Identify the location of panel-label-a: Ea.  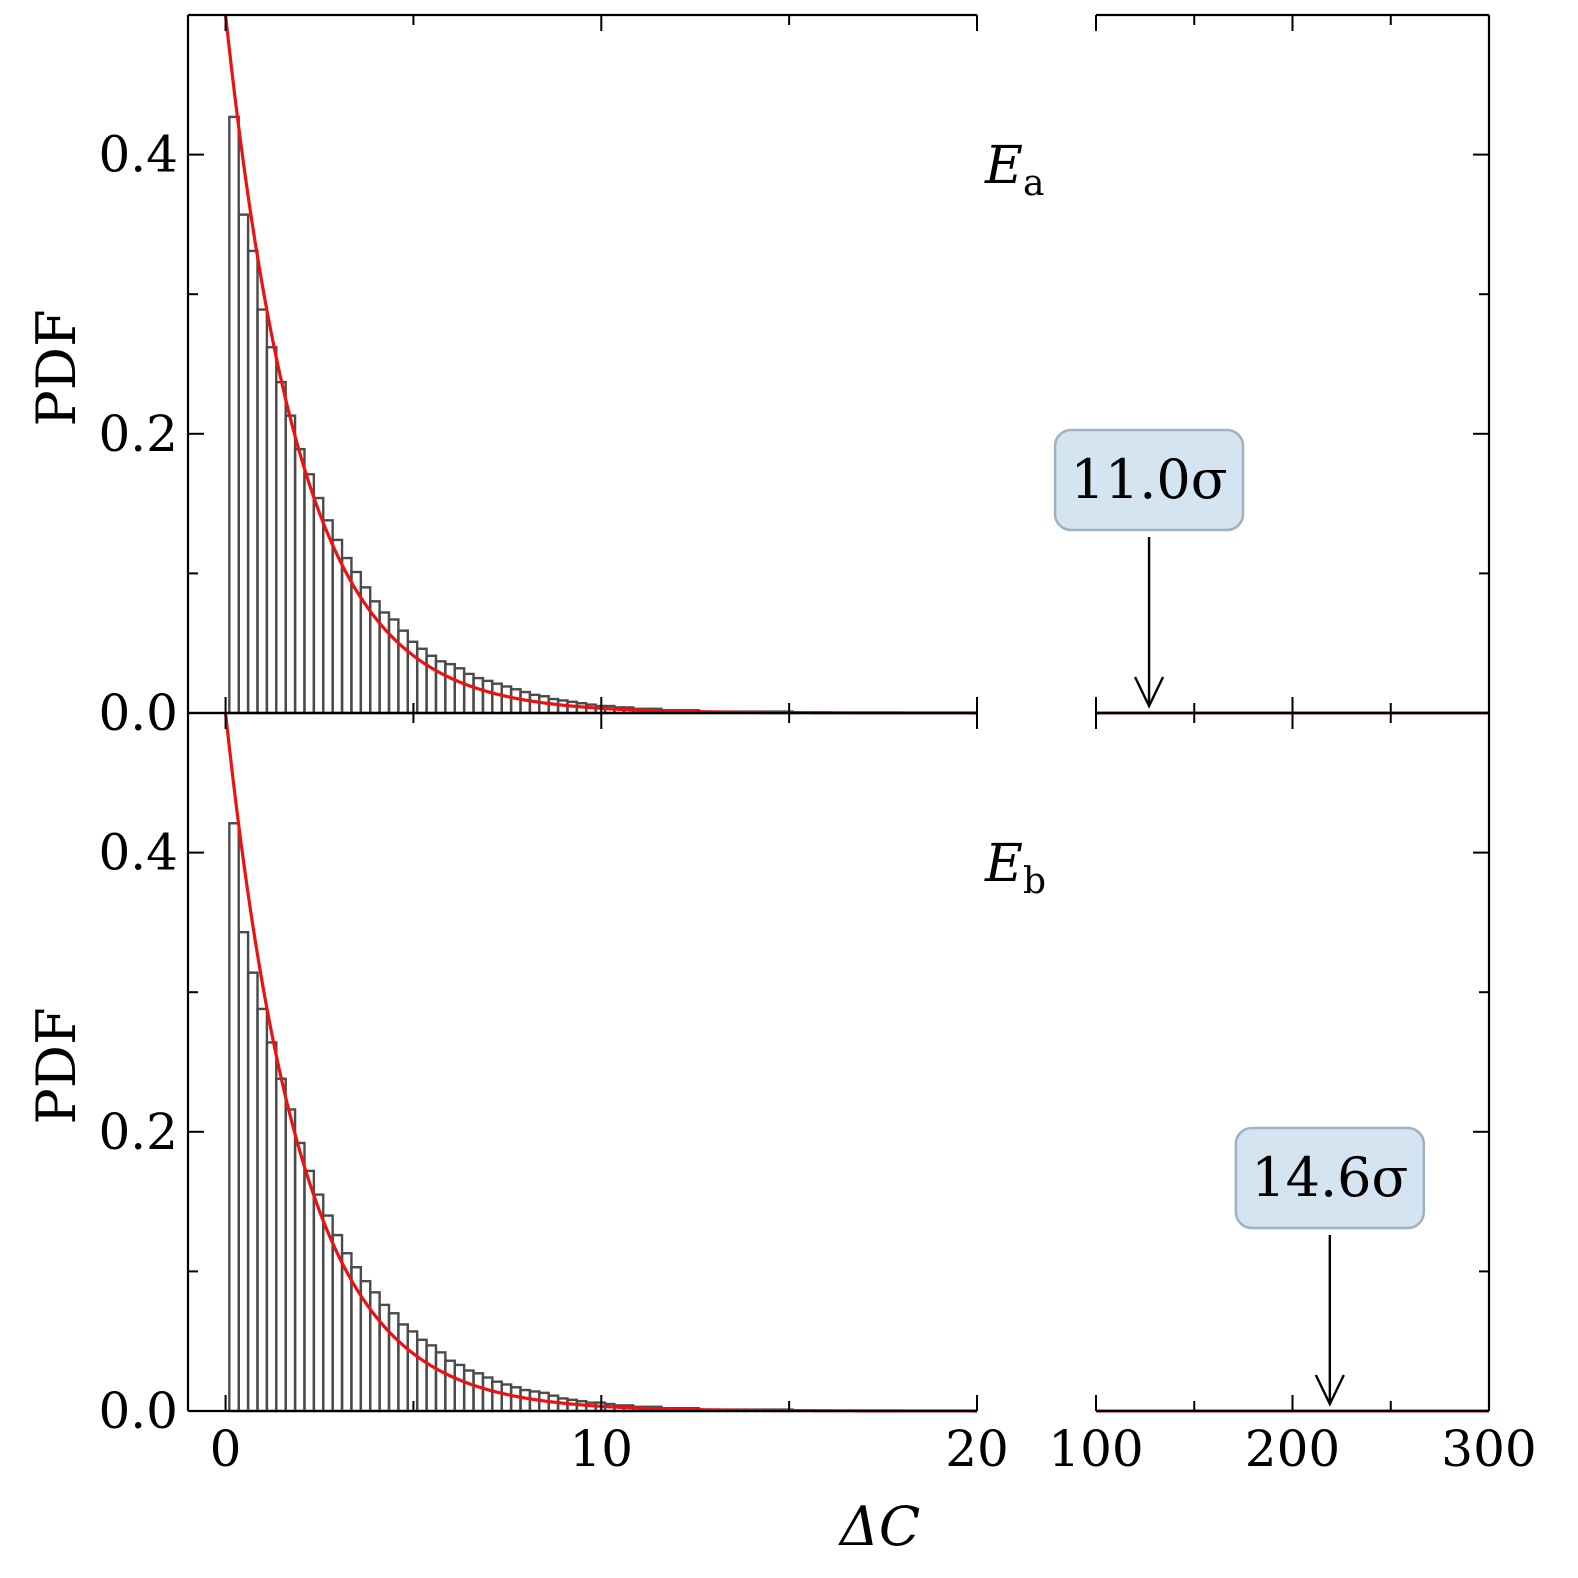
(1014, 170).